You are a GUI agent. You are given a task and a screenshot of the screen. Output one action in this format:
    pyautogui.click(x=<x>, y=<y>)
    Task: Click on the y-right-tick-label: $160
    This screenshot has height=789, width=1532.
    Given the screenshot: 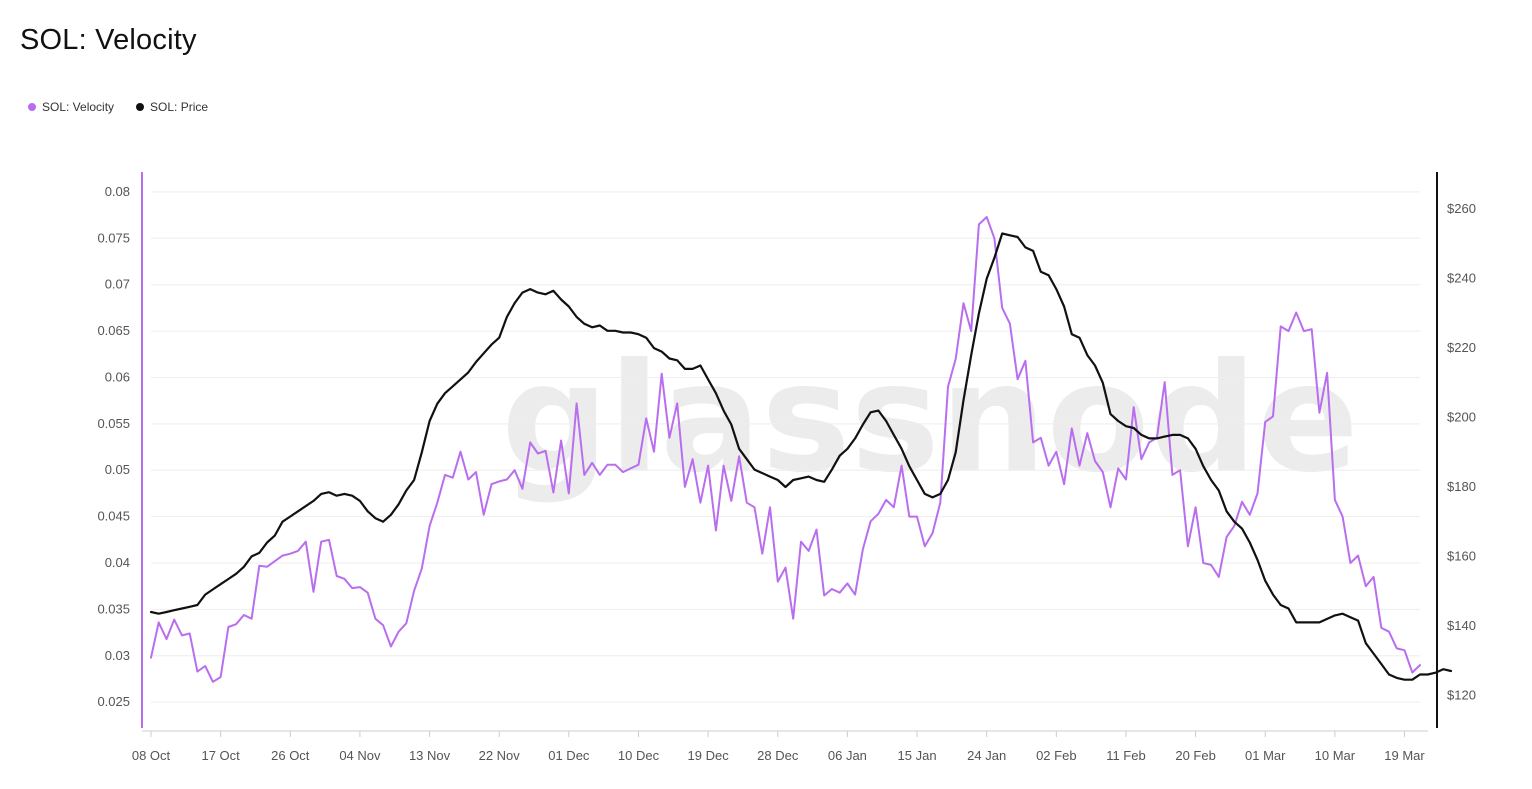 What is the action you would take?
    pyautogui.click(x=1461, y=555)
    